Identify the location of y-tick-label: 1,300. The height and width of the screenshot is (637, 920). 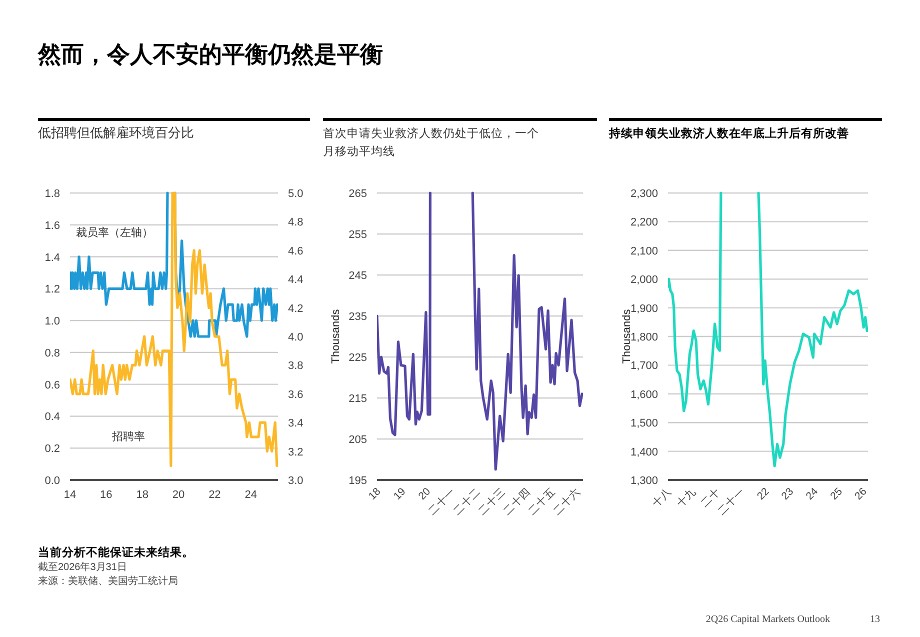
(644, 481).